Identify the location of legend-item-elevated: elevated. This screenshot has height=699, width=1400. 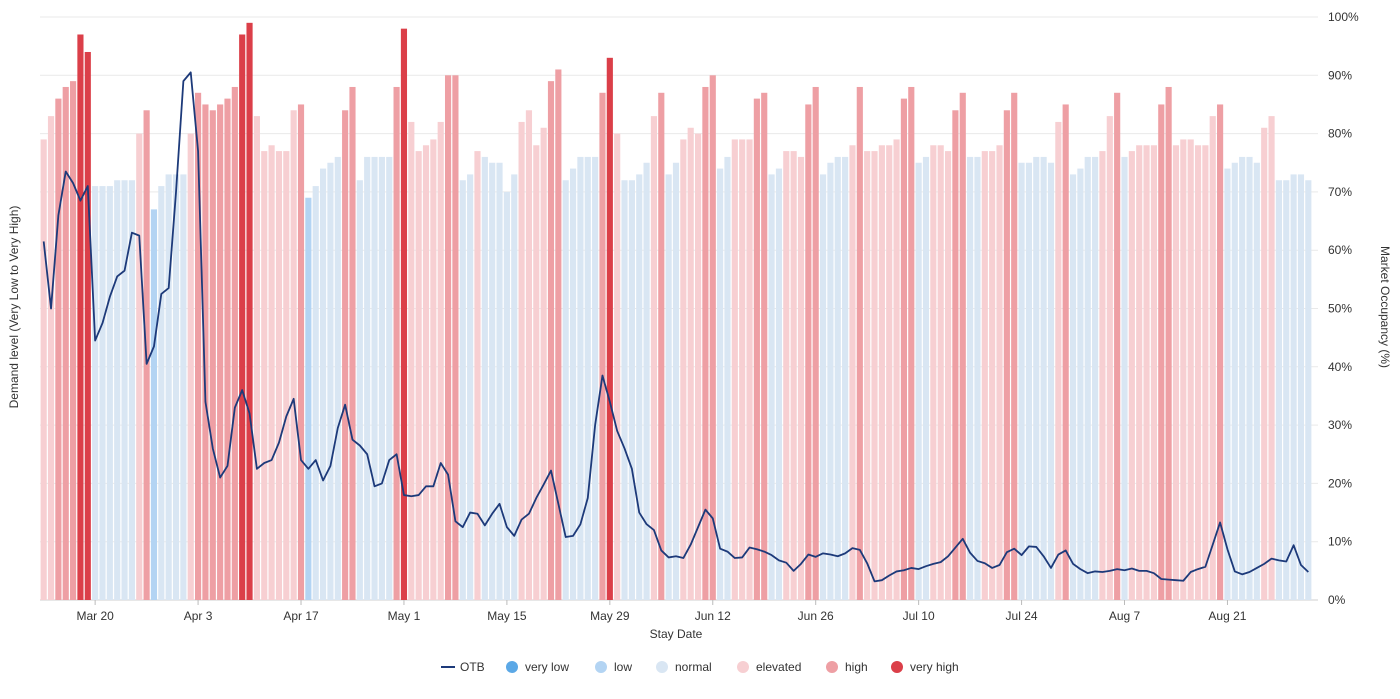
(769, 667).